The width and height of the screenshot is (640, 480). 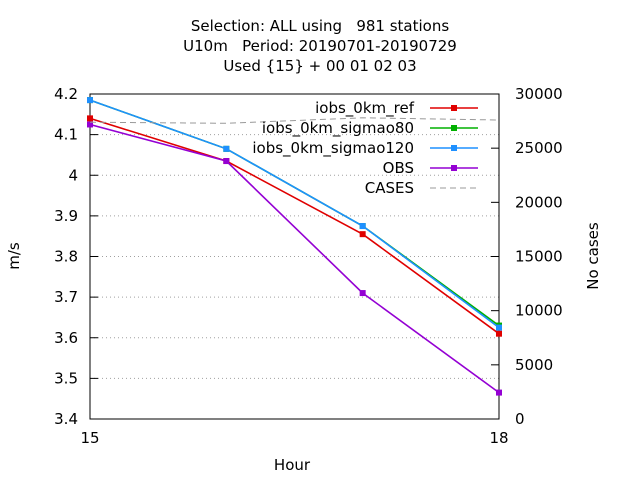 What do you see at coordinates (66, 135) in the screenshot?
I see `y-tick-label: 4.1` at bounding box center [66, 135].